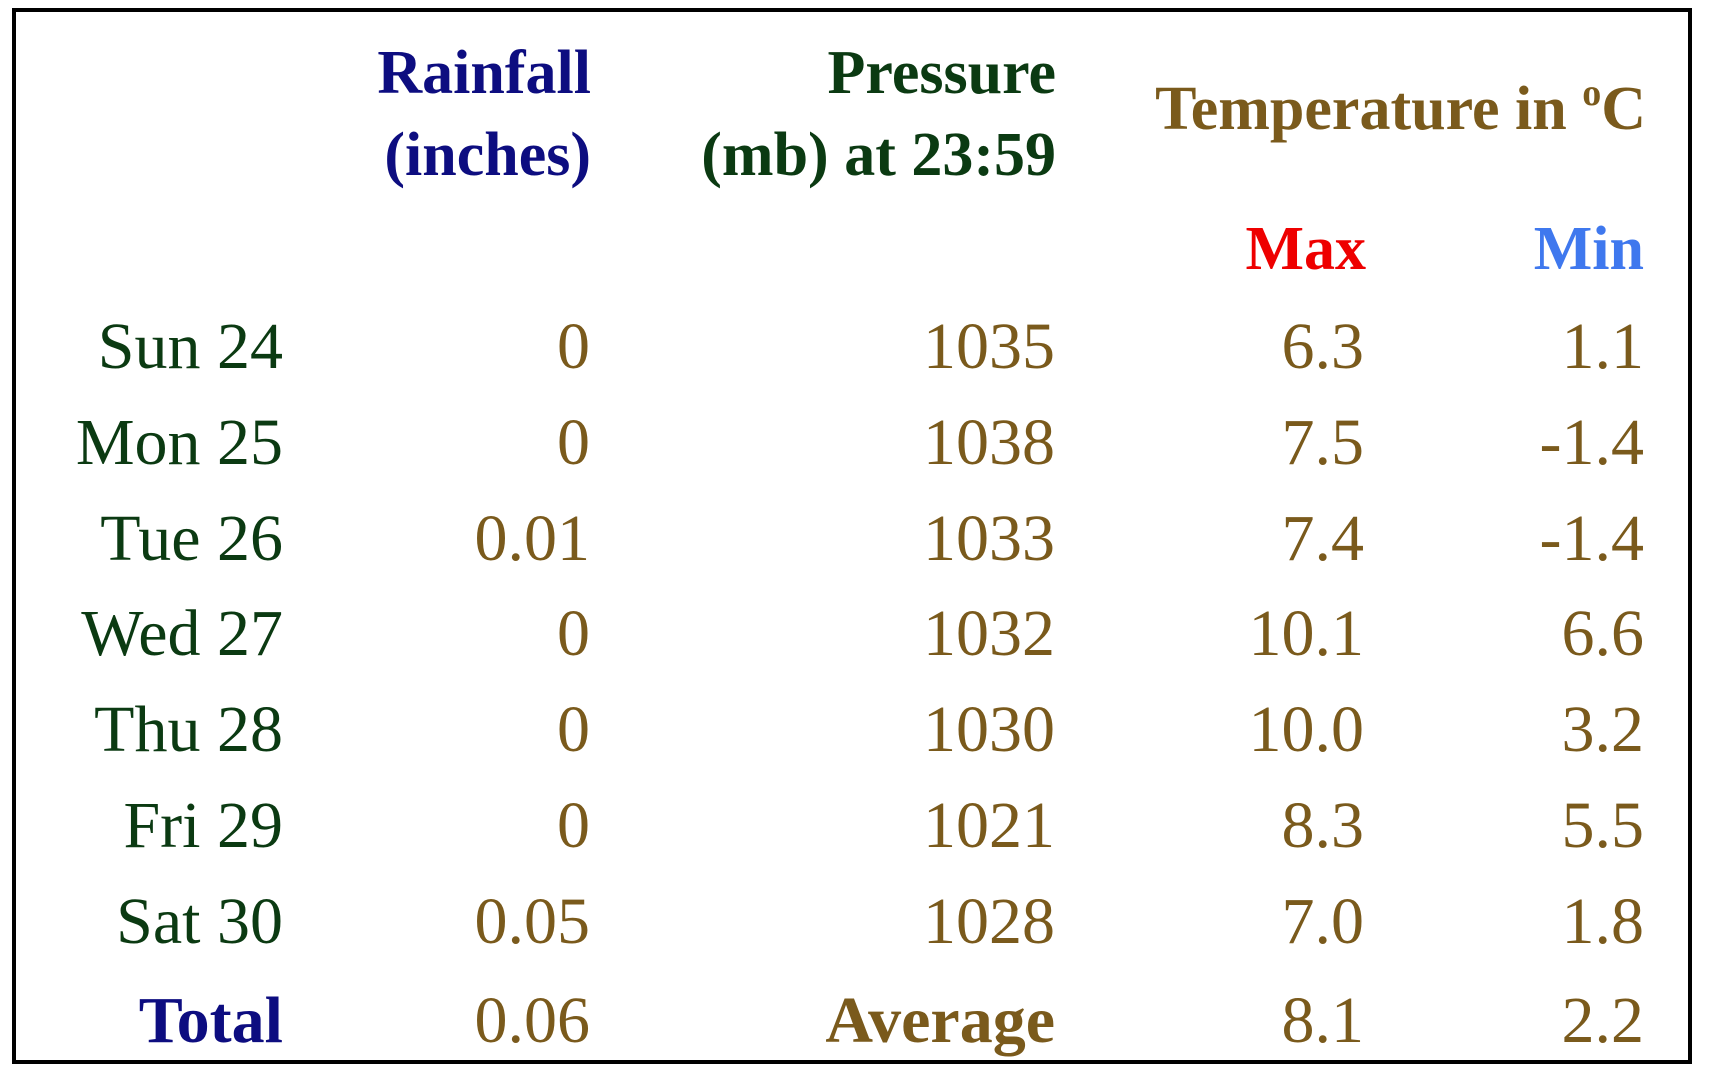  Describe the element at coordinates (989, 921) in the screenshot. I see `pressure-value: 1028` at that location.